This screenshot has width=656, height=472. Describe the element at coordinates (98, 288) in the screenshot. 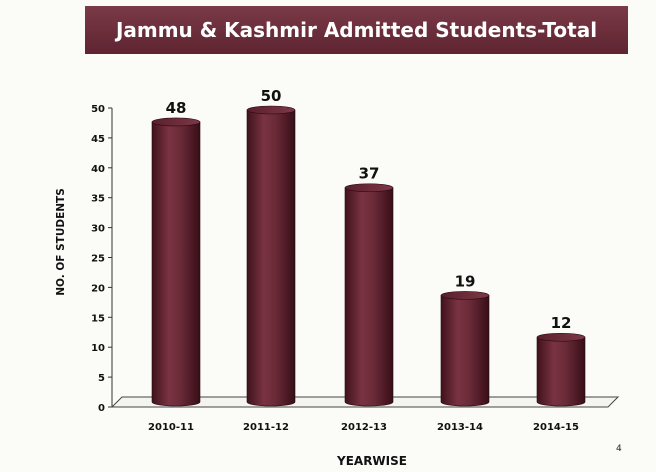

I see `y-tick-label: 20` at that location.